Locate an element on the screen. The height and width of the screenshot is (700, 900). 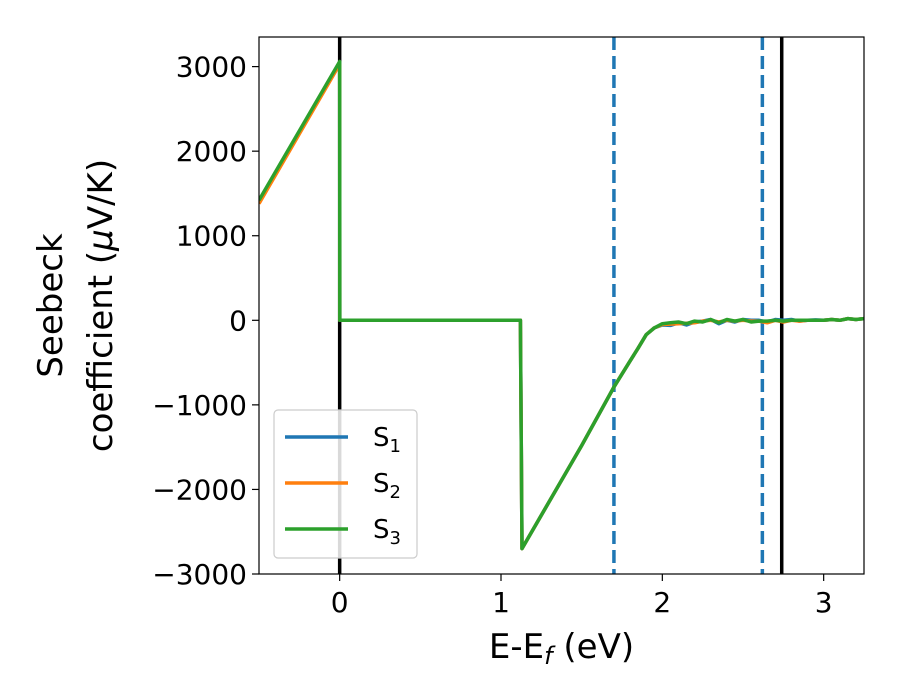
y-ticks: −3000 −2000 −1000 0 1000 2000 3000 is located at coordinates (205, 321).